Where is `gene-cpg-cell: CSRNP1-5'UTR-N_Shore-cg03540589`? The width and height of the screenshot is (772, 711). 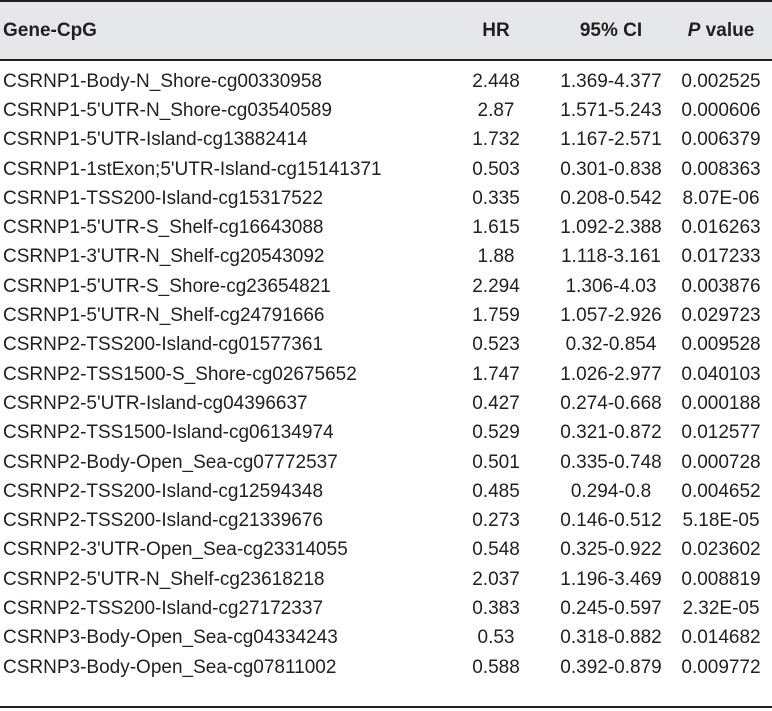
gene-cpg-cell: CSRNP1-5'UTR-N_Shore-cg03540589 is located at coordinates (167, 110).